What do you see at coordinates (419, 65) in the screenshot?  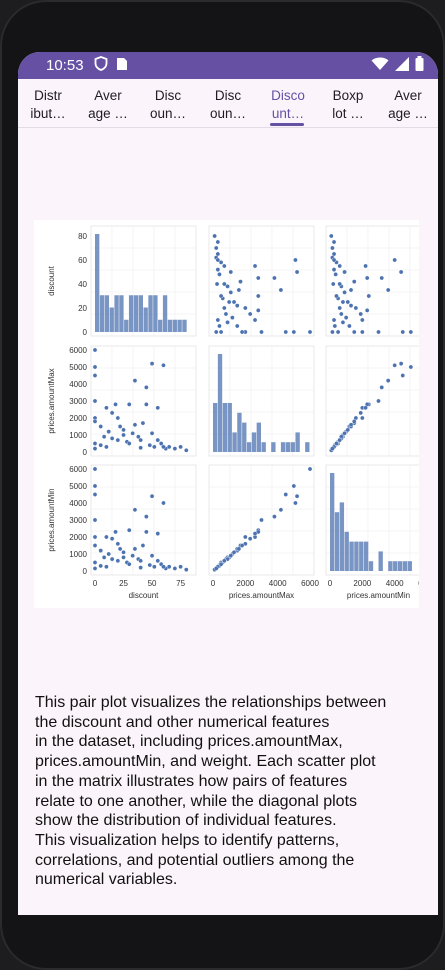 I see `battery-icon` at bounding box center [419, 65].